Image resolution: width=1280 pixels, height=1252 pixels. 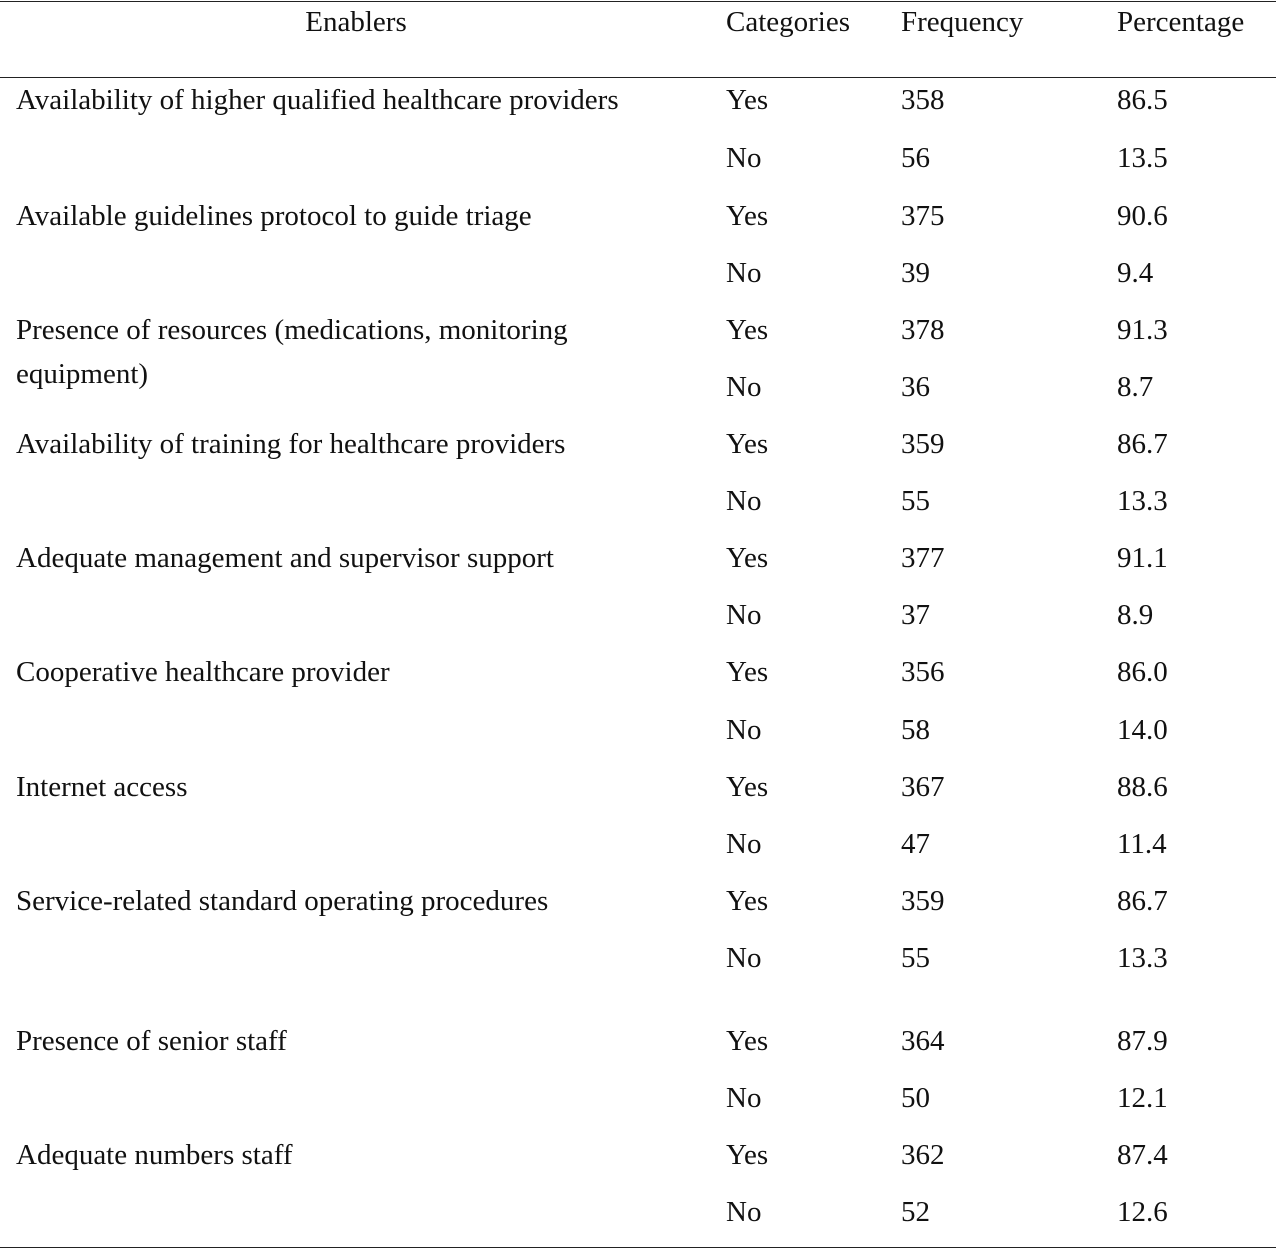 I want to click on table-top-rule, so click(x=638, y=1).